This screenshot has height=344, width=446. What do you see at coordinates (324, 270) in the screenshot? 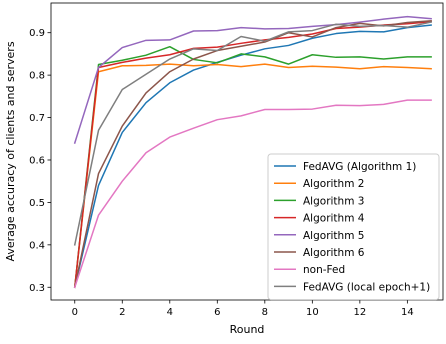
I see `legend-label-6: non-Fed` at bounding box center [324, 270].